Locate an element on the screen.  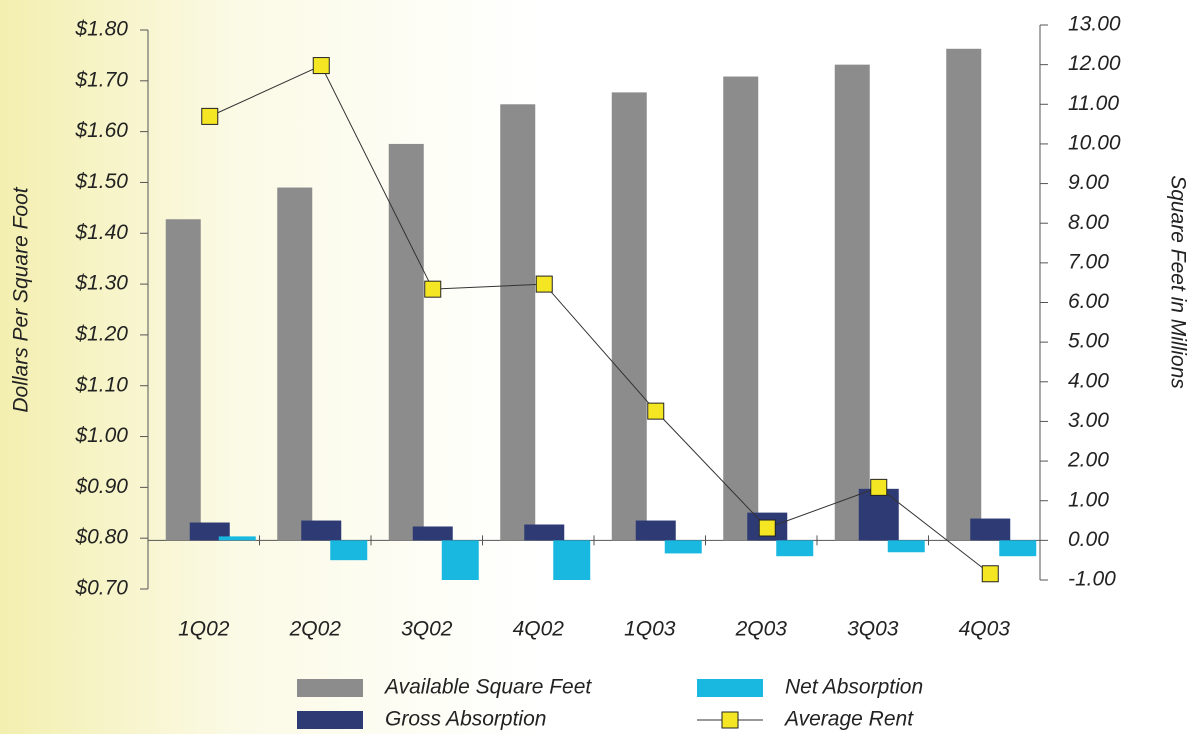
x-tick-label: 2Q02 is located at coordinates (315, 629).